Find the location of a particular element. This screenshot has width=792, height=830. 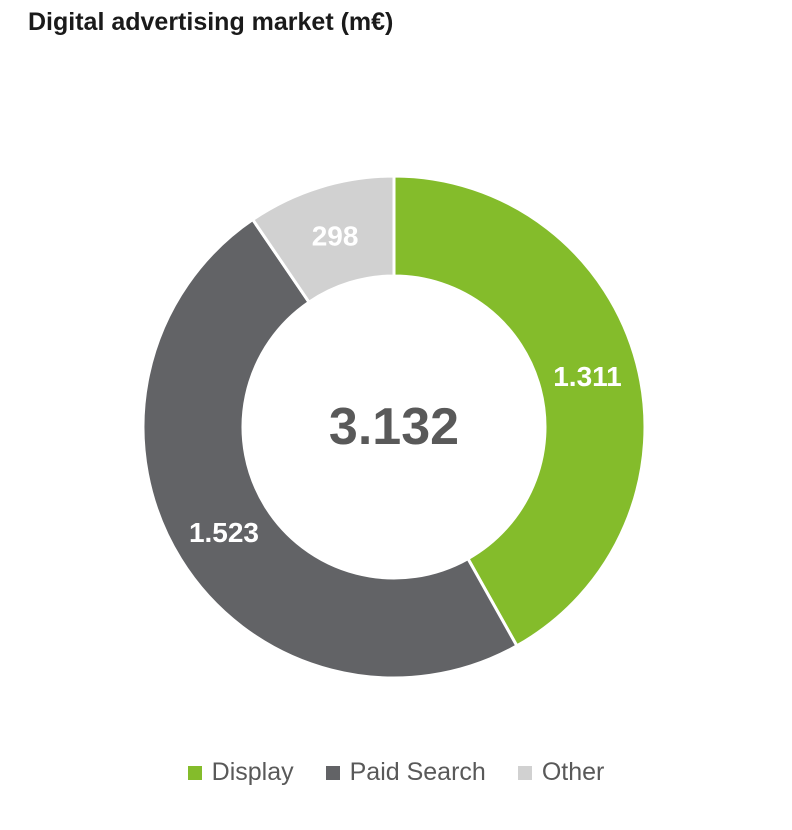

segment-value-label-other: 298 is located at coordinates (335, 235).